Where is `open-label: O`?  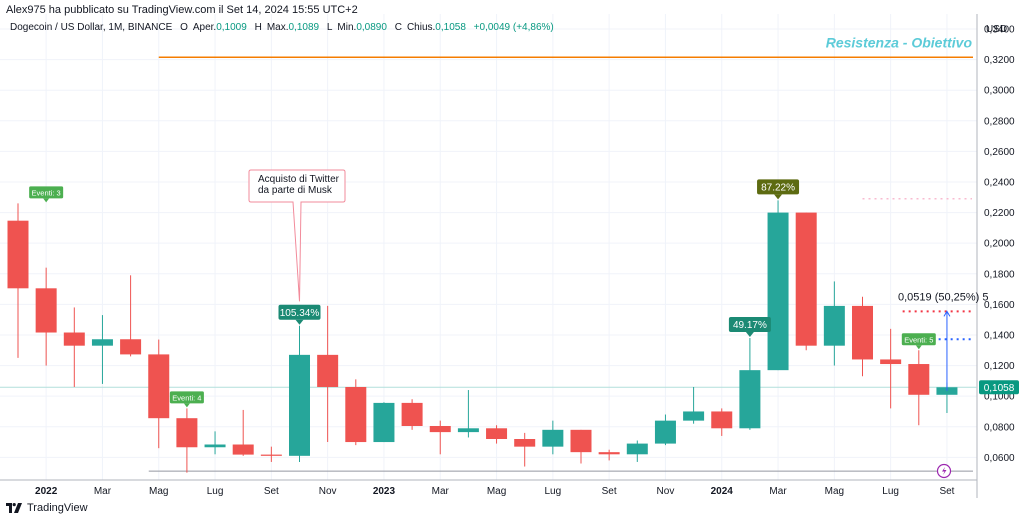 open-label: O is located at coordinates (184, 27).